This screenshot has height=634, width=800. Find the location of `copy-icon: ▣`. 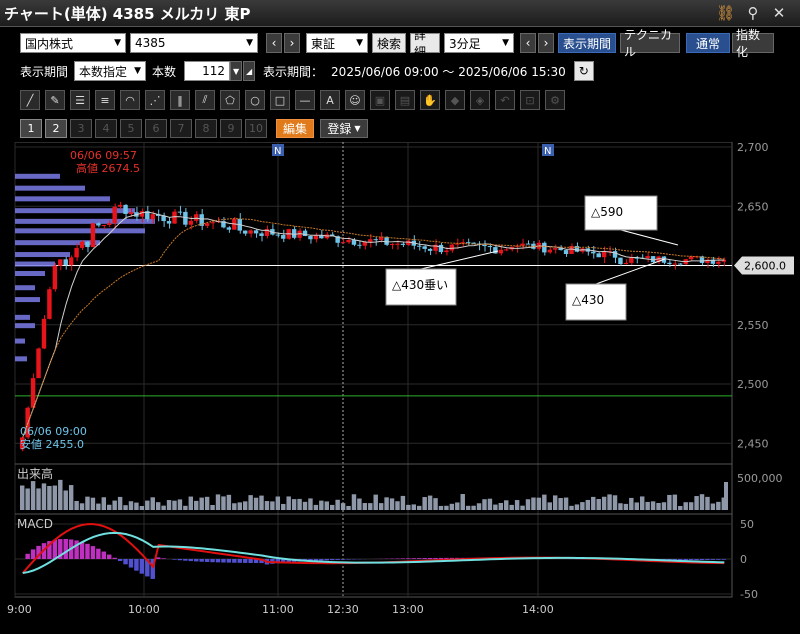

copy-icon: ▣ is located at coordinates (380, 100).